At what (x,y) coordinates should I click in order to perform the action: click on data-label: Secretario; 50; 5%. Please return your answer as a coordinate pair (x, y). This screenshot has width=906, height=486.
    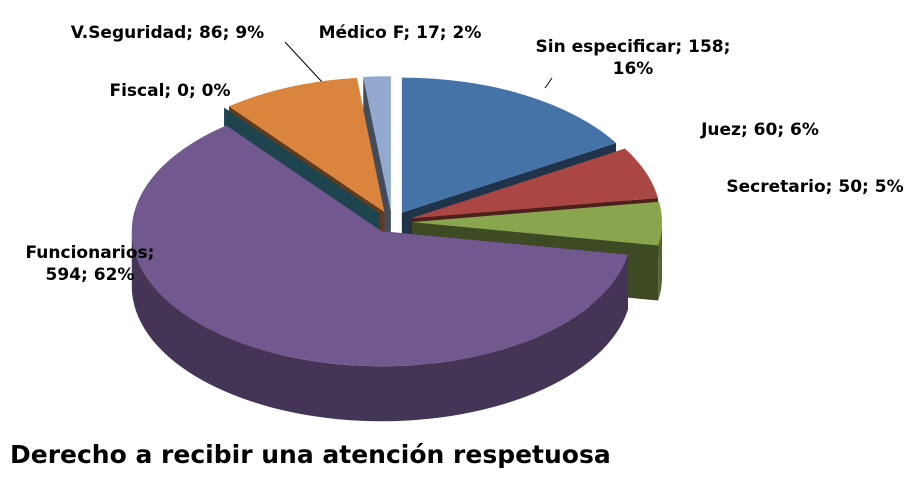
    Looking at the image, I should click on (815, 187).